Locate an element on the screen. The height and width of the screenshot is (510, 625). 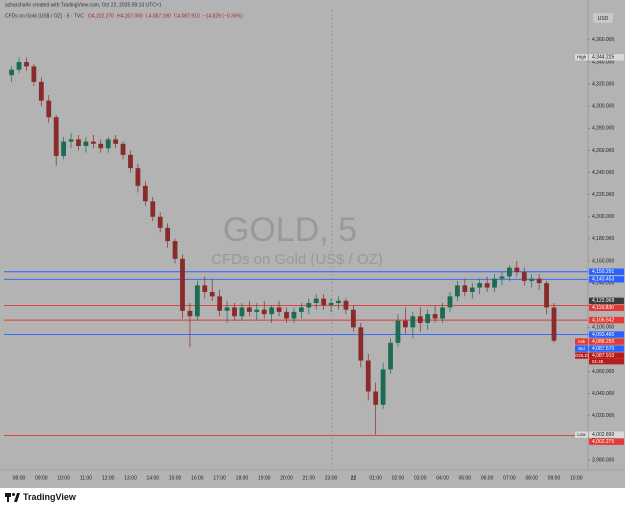
x-tick-label: 21:00 is located at coordinates (309, 478).